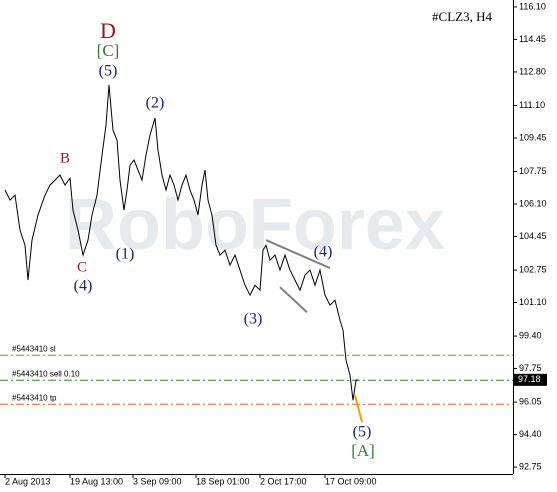  I want to click on wave-label: [C], so click(108, 50).